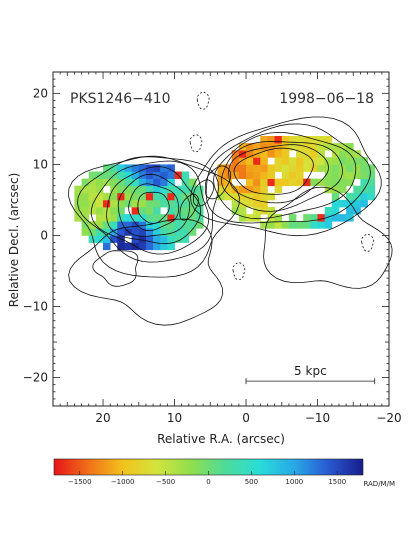  I want to click on x-axis-label: Relative R.A. (arcsec), so click(221, 439).